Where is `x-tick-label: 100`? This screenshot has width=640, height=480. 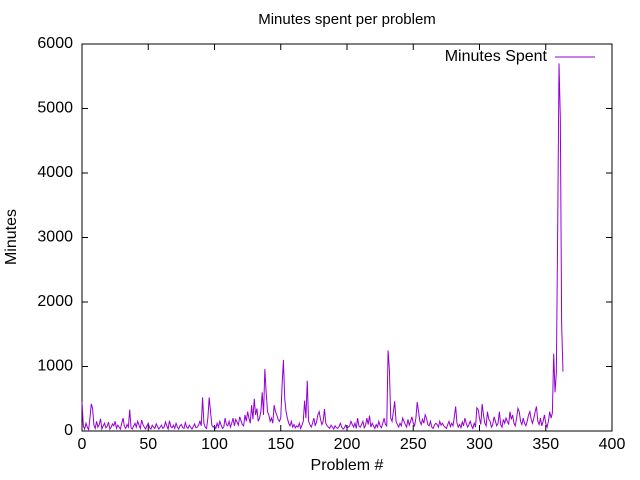 x-tick-label: 100 is located at coordinates (214, 444).